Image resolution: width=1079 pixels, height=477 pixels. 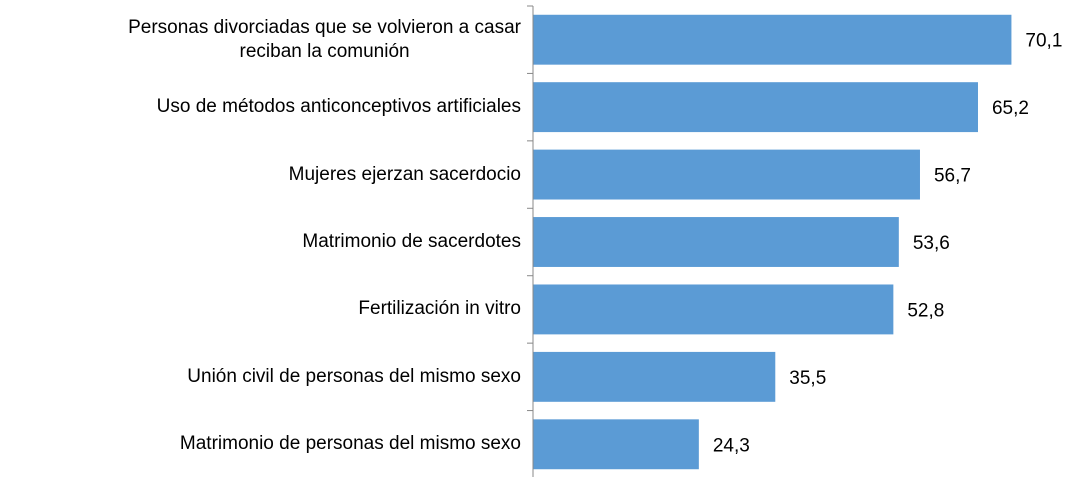 What do you see at coordinates (439, 309) in the screenshot?
I see `category-label: Fertilización in vitro` at bounding box center [439, 309].